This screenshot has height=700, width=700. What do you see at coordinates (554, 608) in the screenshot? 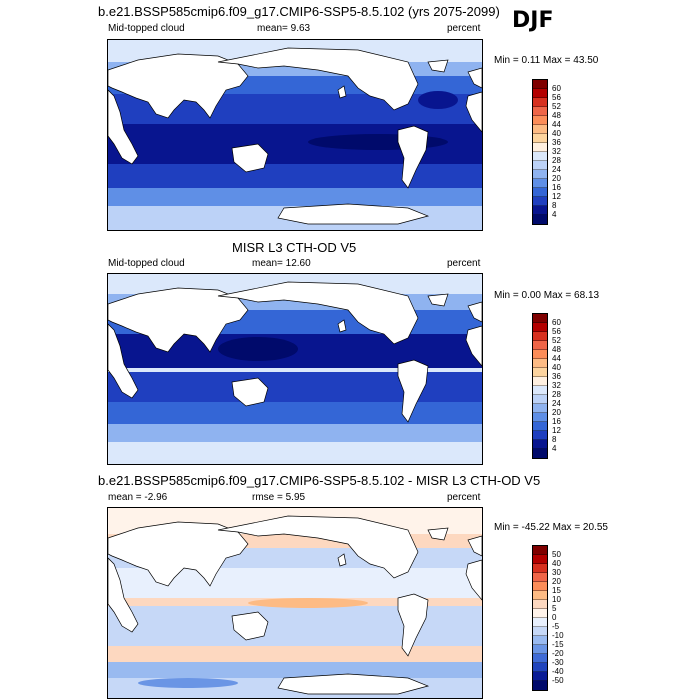
I see `colorbar-tick: 5` at bounding box center [554, 608].